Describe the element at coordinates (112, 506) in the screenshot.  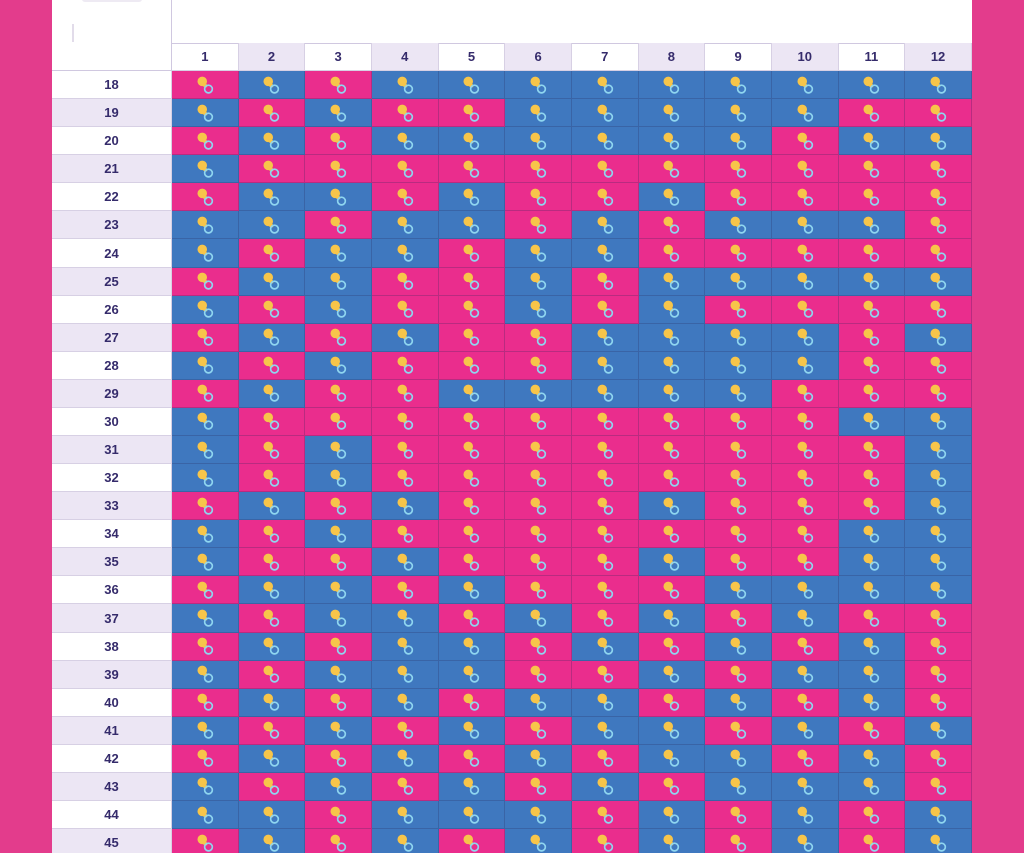
I see `row-header-age: 33` at that location.